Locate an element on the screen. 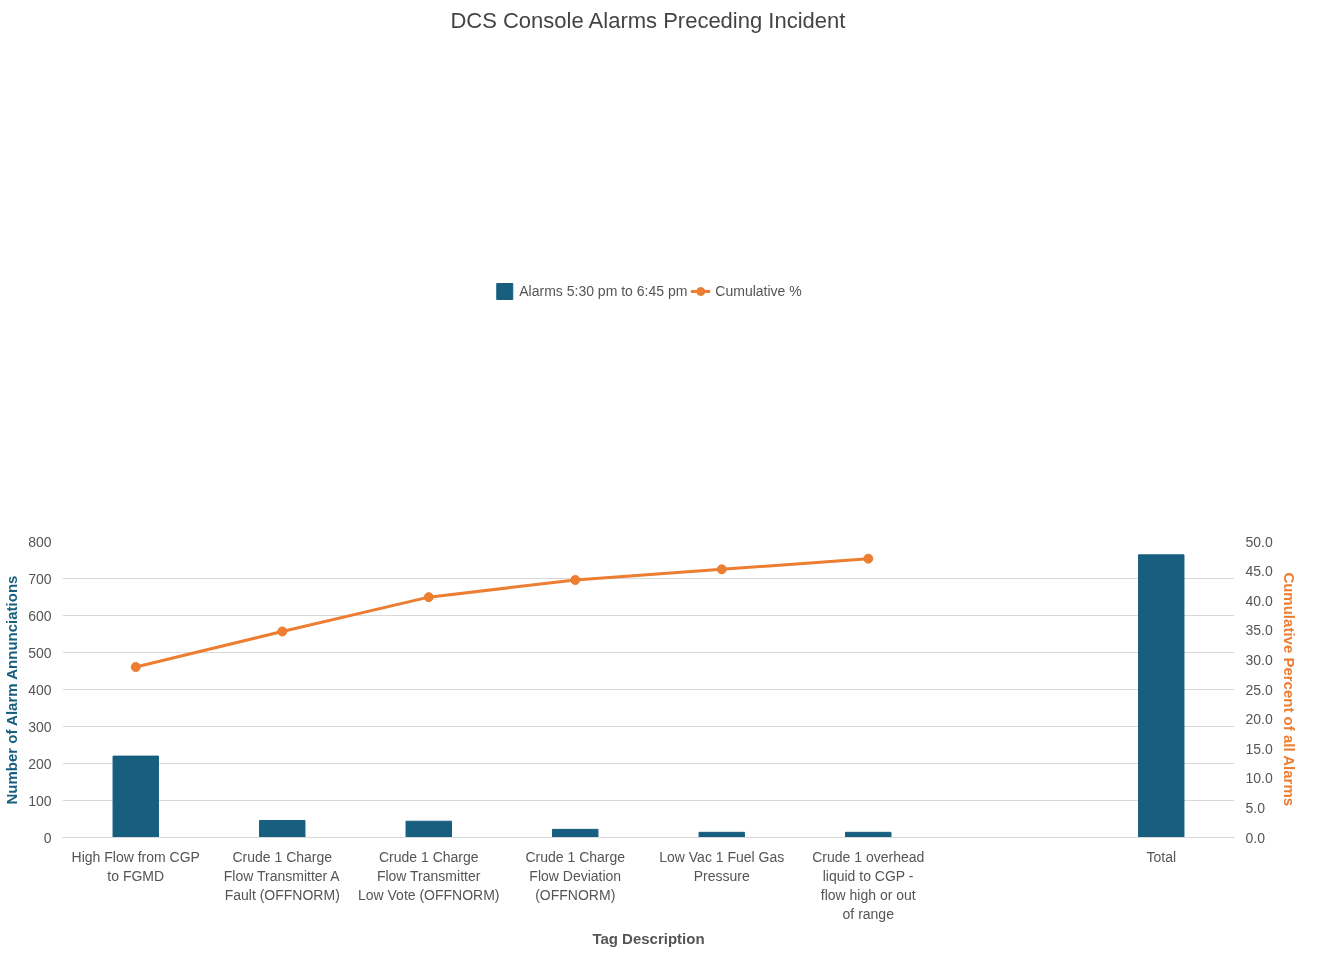 This screenshot has height=966, width=1320. y2-tick-label: 30.0 is located at coordinates (1259, 659).